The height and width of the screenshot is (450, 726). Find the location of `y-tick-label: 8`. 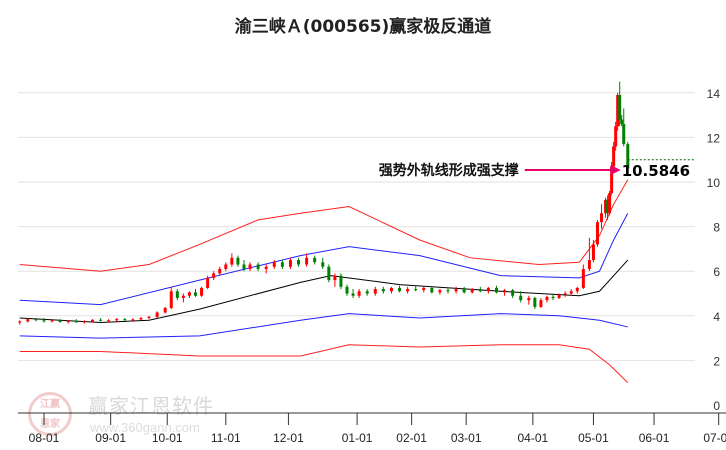

y-tick-label: 8 is located at coordinates (716, 228).